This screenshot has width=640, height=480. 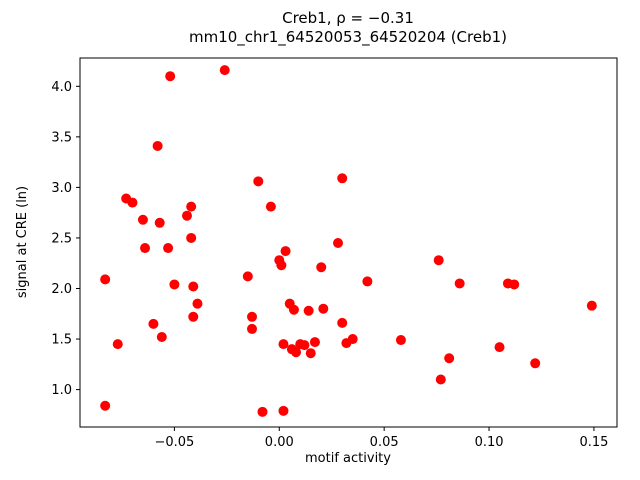 I want to click on x-tick-label: 0.05, so click(x=384, y=442).